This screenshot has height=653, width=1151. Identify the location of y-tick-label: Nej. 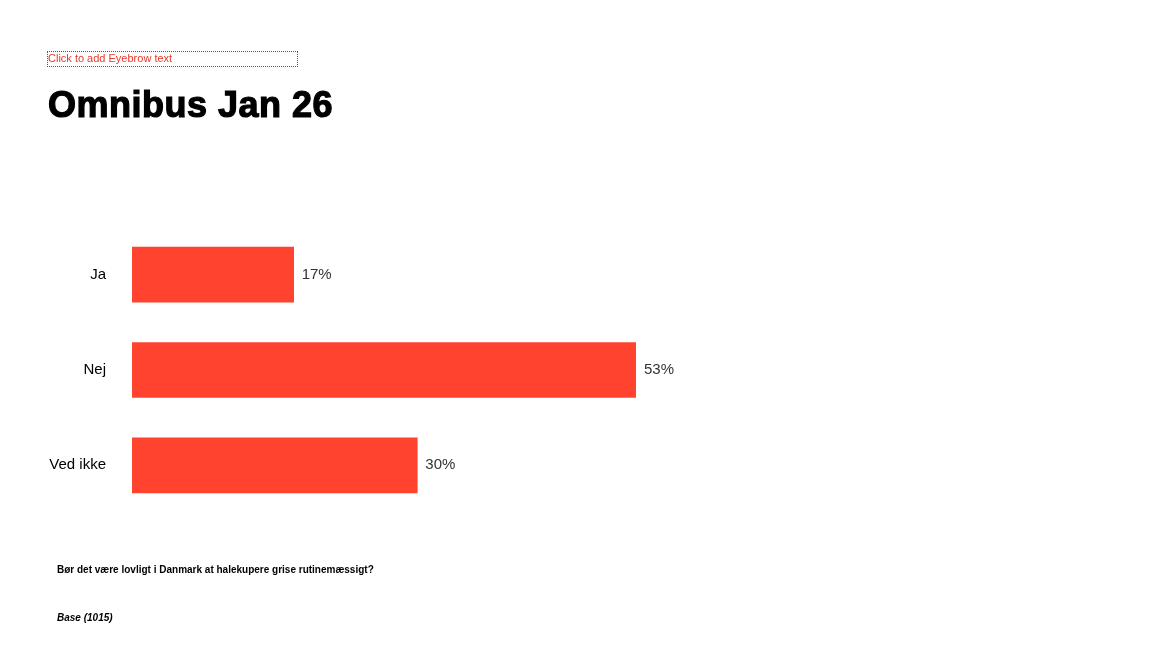
(94, 369).